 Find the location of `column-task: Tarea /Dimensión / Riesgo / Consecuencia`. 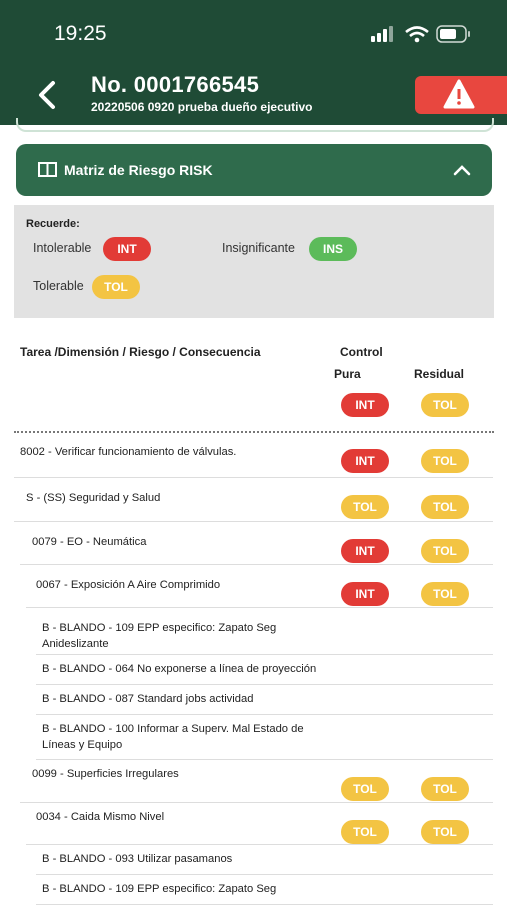

column-task: Tarea /Dimensión / Riesgo / Consecuencia is located at coordinates (140, 352).